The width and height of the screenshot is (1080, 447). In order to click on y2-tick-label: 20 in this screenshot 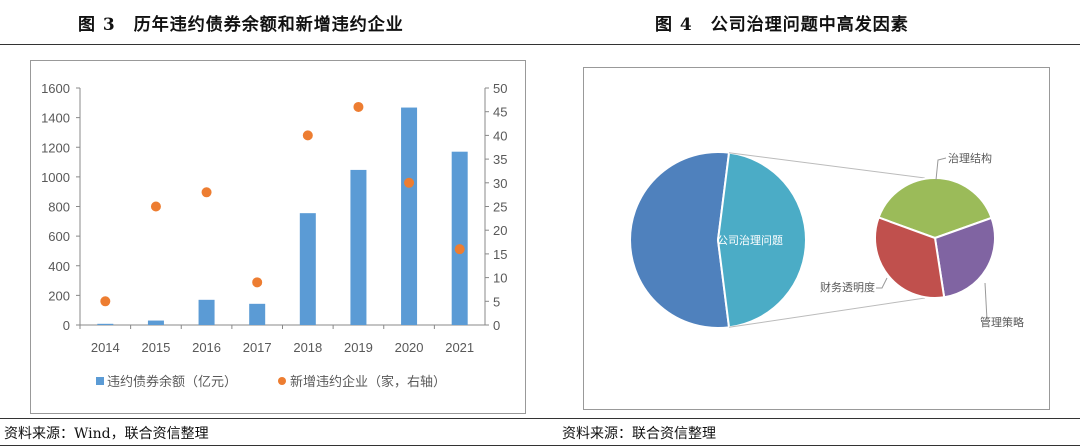, I will do `click(500, 230)`.